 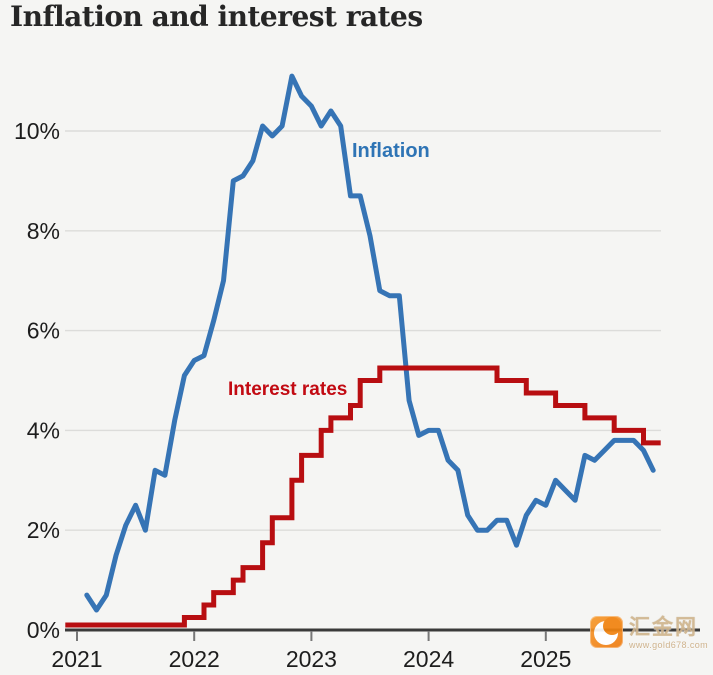 I want to click on y-tick-label: 10%, so click(x=37, y=131).